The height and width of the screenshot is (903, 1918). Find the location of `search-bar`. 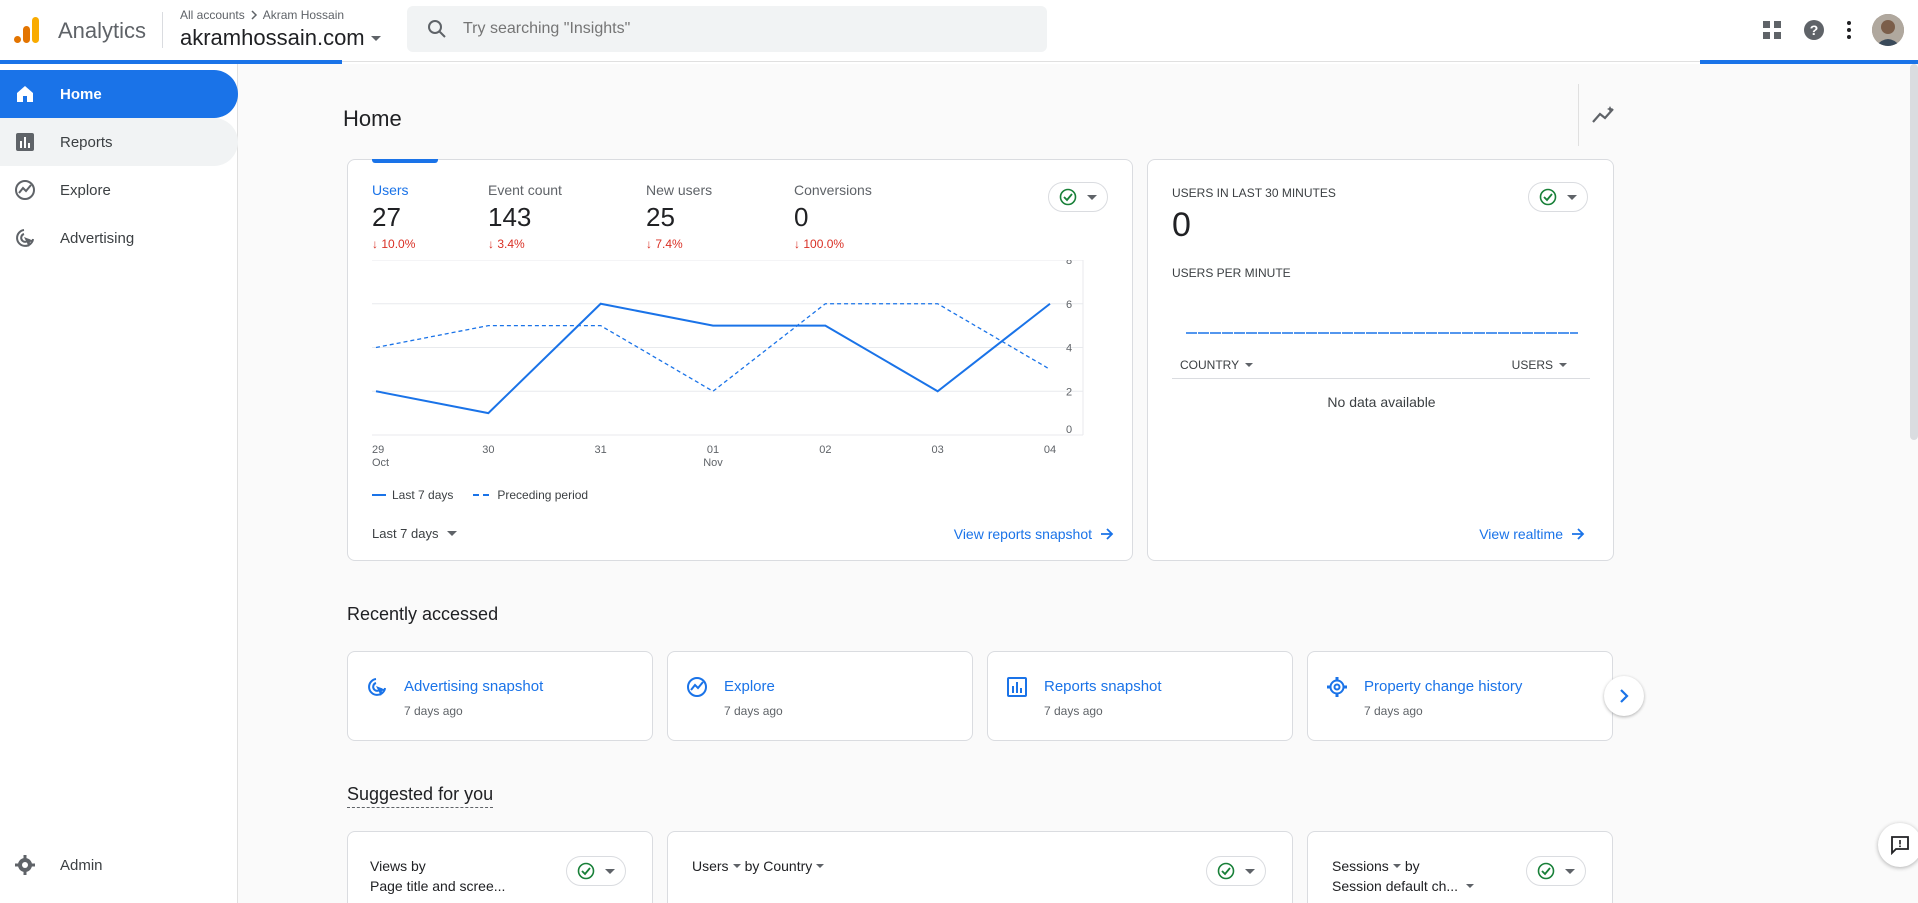

search-bar is located at coordinates (727, 29).